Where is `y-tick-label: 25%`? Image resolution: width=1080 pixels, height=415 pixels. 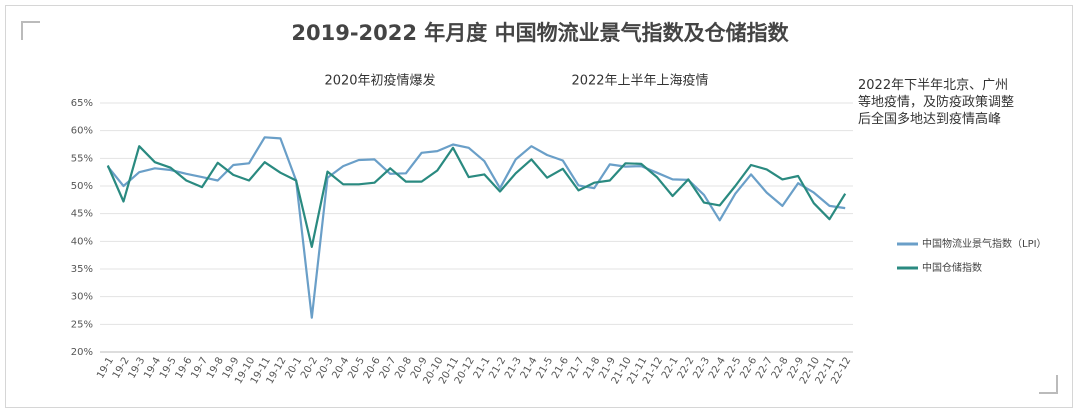 y-tick-label: 25% is located at coordinates (82, 324).